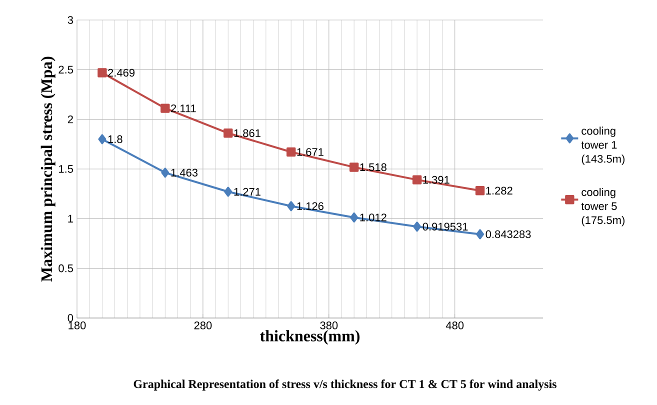 This screenshot has height=405, width=657. I want to click on data-label: 1.518, so click(373, 167).